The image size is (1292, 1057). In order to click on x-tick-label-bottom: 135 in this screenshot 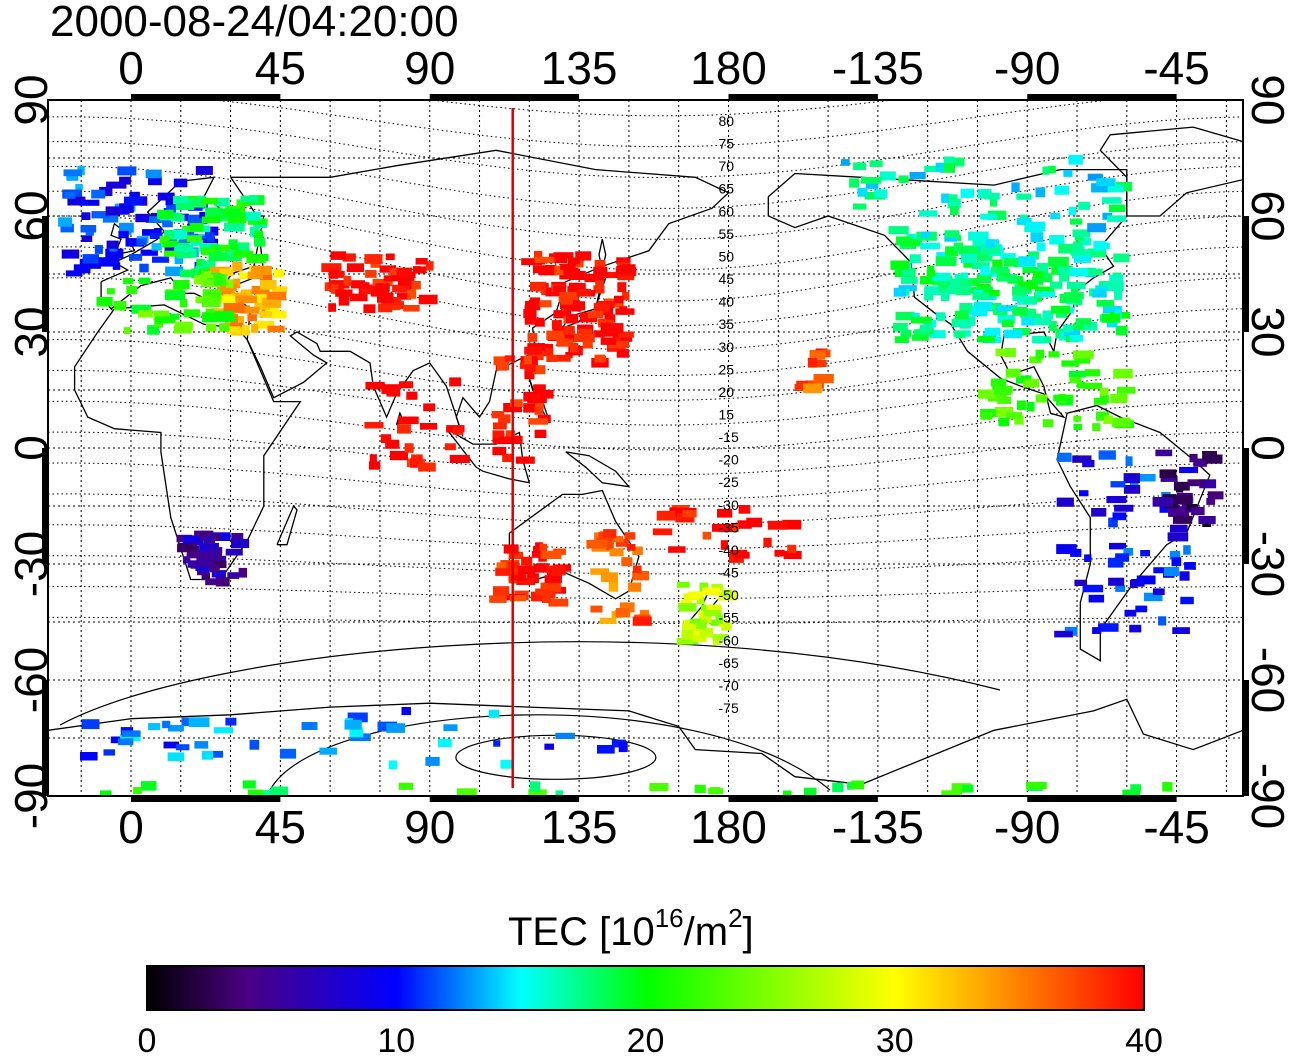, I will do `click(579, 827)`.